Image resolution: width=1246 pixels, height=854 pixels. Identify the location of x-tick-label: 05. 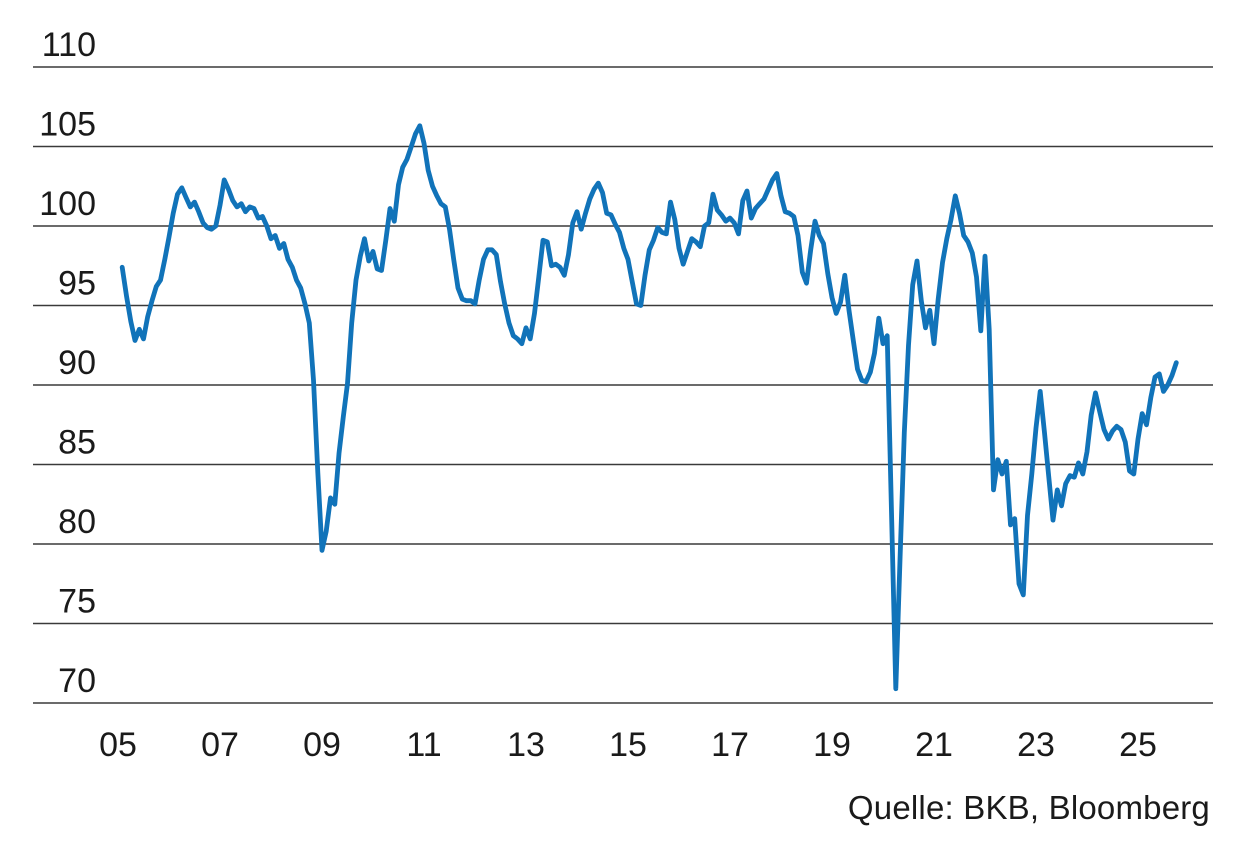
(118, 745).